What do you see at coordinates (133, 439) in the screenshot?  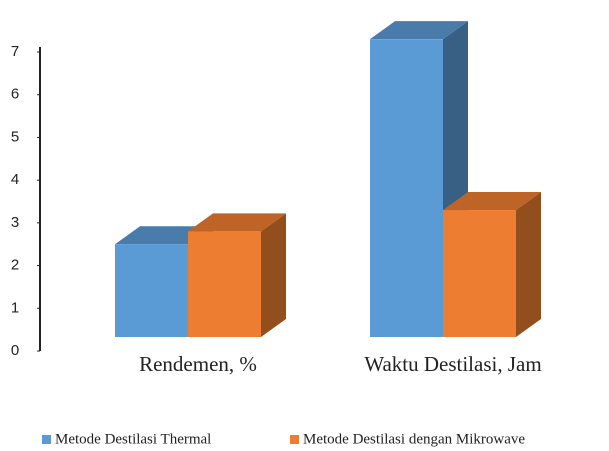 I see `legend-label: Metode Destilasi Thermal` at bounding box center [133, 439].